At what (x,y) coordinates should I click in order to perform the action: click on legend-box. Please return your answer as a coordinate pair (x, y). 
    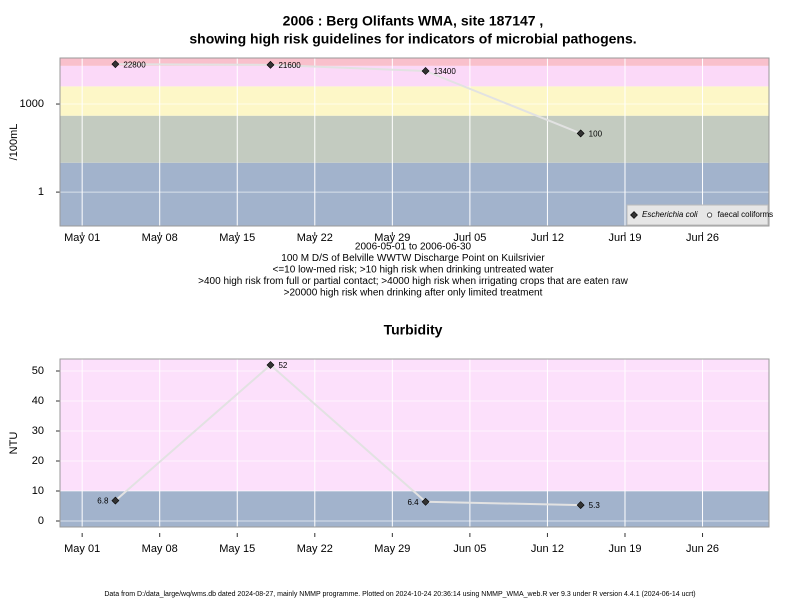
    Looking at the image, I should click on (697, 215).